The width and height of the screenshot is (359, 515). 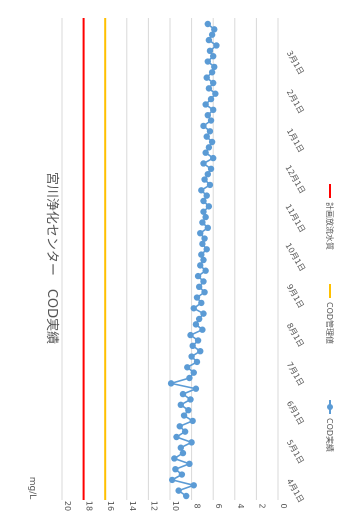 What do you see at coordinates (153, 506) in the screenshot?
I see `y-tick-label: 12` at bounding box center [153, 506].